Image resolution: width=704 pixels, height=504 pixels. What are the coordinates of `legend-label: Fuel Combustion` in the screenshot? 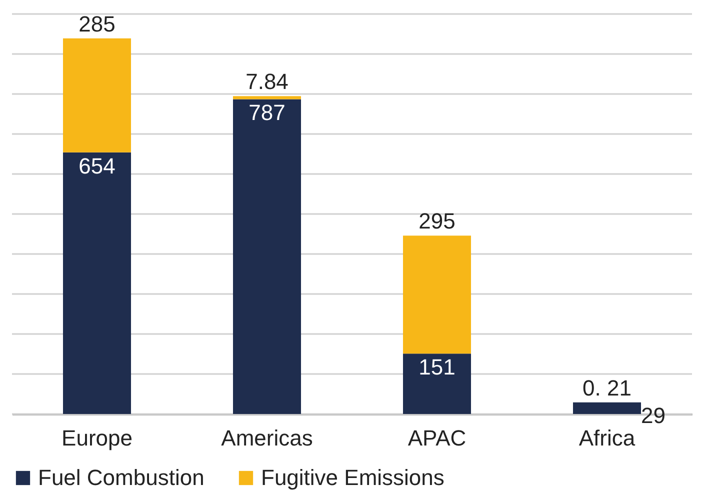 It's located at (121, 477).